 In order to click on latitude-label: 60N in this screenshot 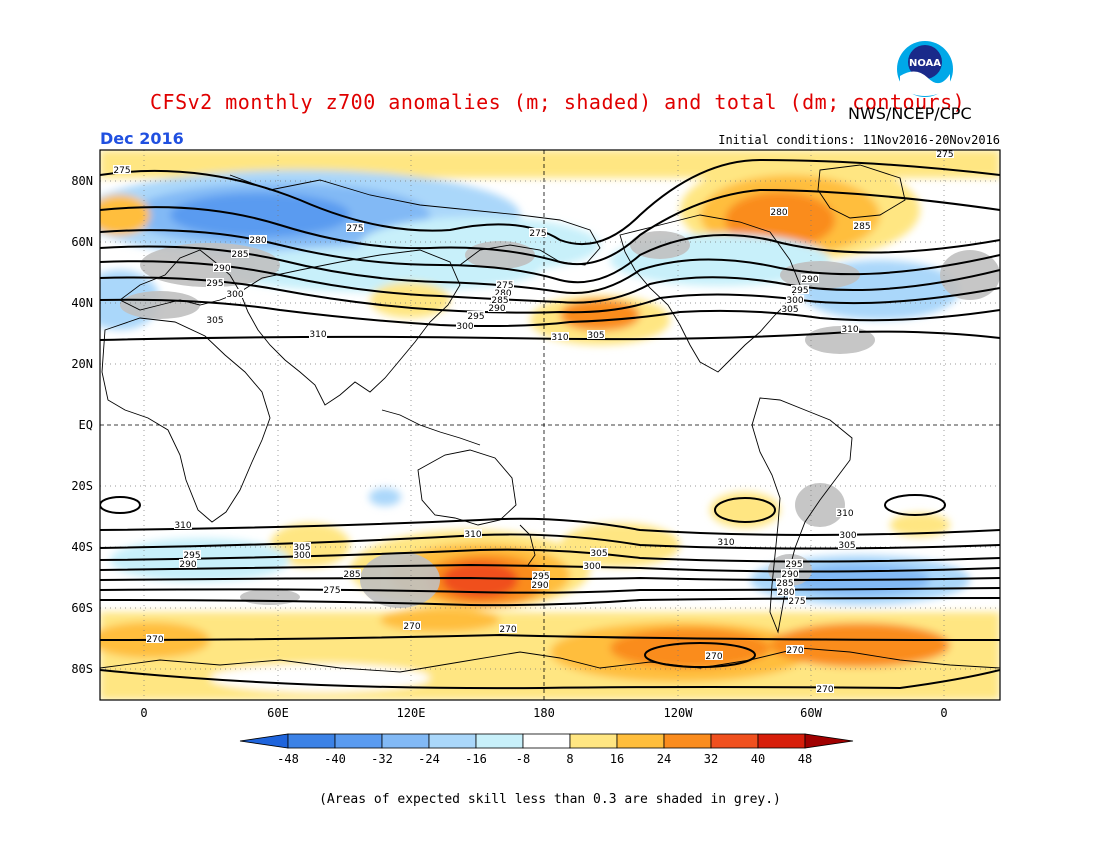, I will do `click(82, 242)`.